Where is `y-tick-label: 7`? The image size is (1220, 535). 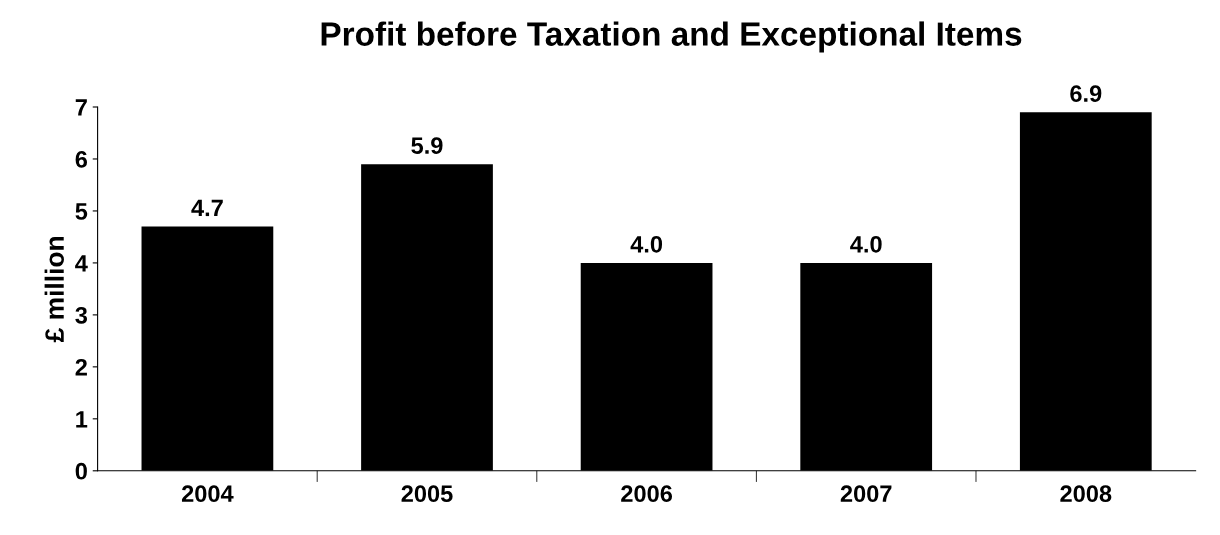
y-tick-label: 7 is located at coordinates (81, 107).